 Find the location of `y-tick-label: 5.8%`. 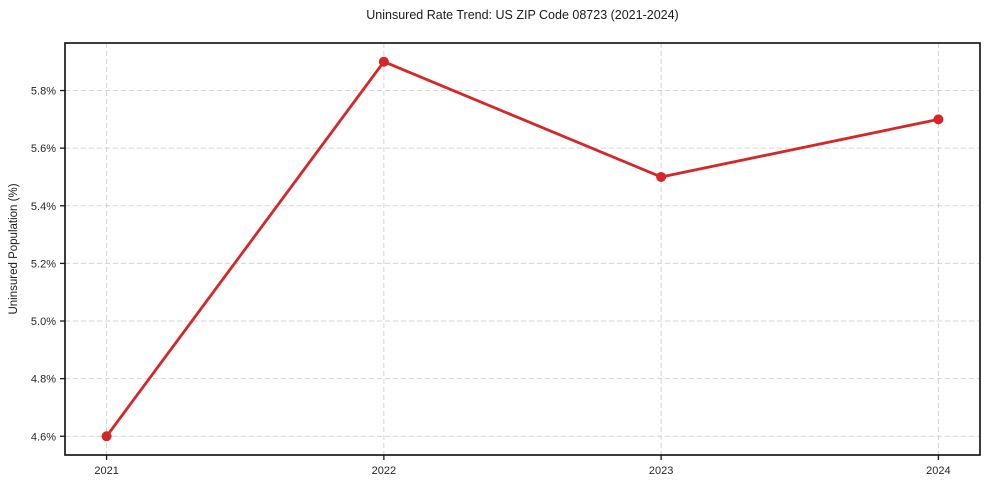

y-tick-label: 5.8% is located at coordinates (43, 92).